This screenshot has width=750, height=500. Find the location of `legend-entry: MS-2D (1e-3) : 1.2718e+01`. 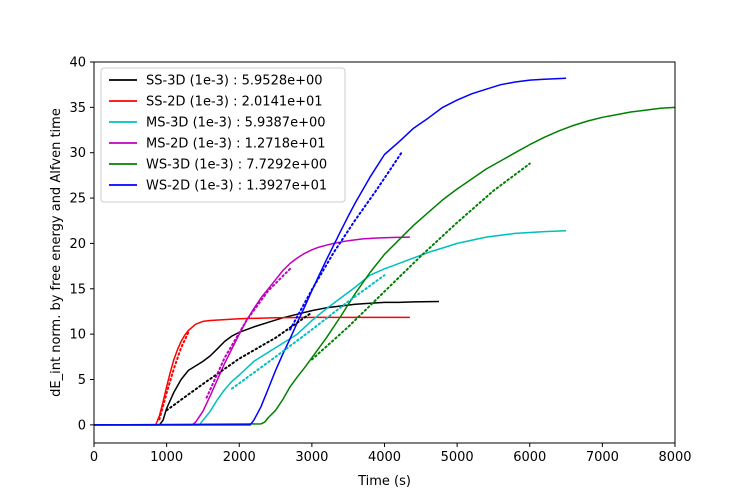

legend-entry: MS-2D (1e-3) : 1.2718e+01 is located at coordinates (236, 144).